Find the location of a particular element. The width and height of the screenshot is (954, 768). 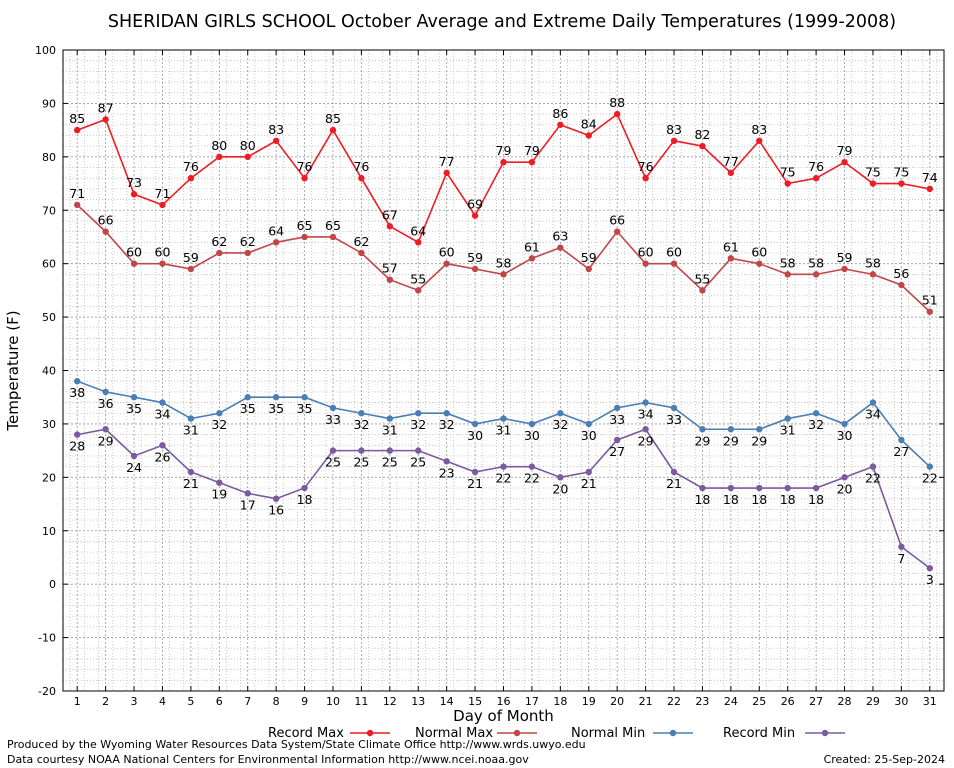

data-label: 25 is located at coordinates (333, 462).